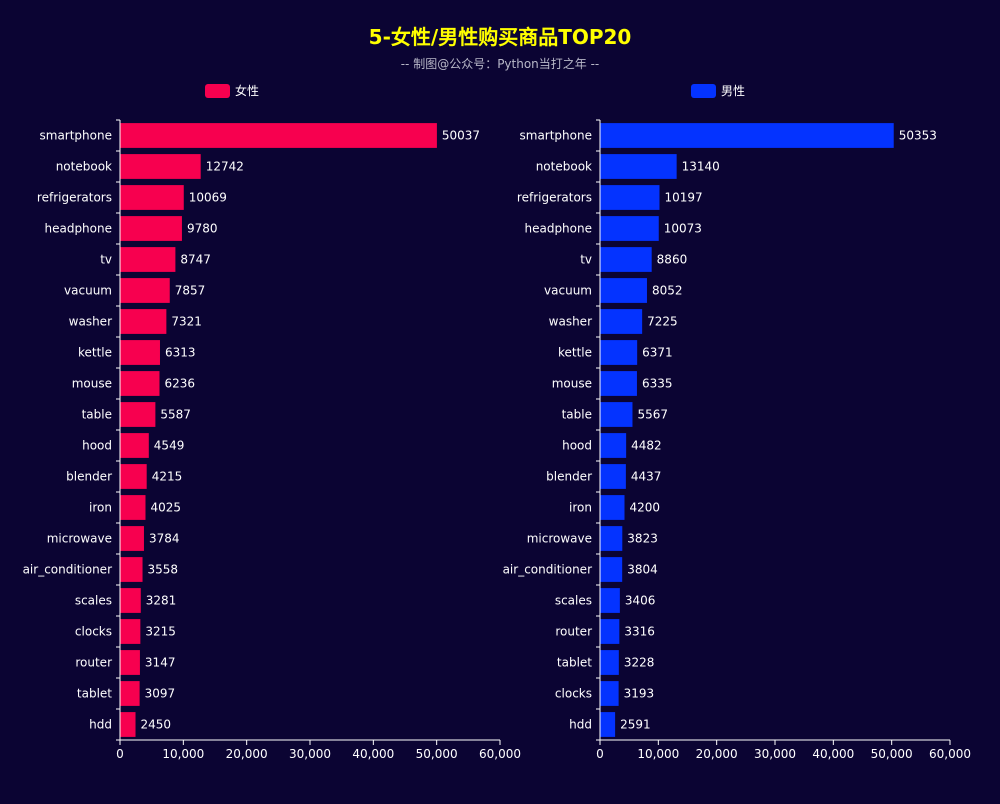 This screenshot has width=1000, height=804. Describe the element at coordinates (131, 569) in the screenshot. I see `female-bar-air_conditioner` at that location.